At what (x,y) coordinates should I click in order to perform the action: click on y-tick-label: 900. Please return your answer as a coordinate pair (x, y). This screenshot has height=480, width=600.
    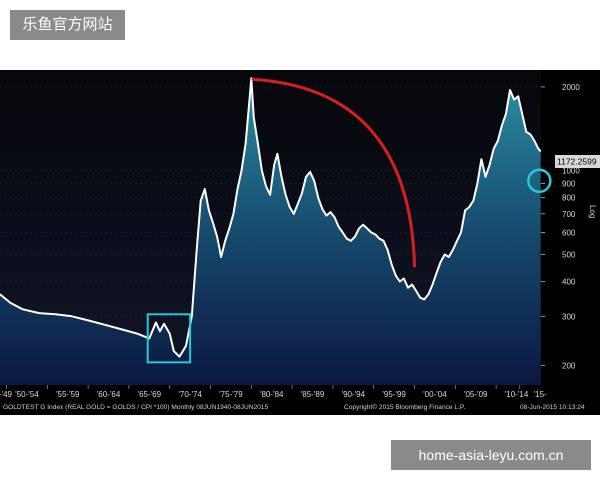
    Looking at the image, I should click on (569, 183).